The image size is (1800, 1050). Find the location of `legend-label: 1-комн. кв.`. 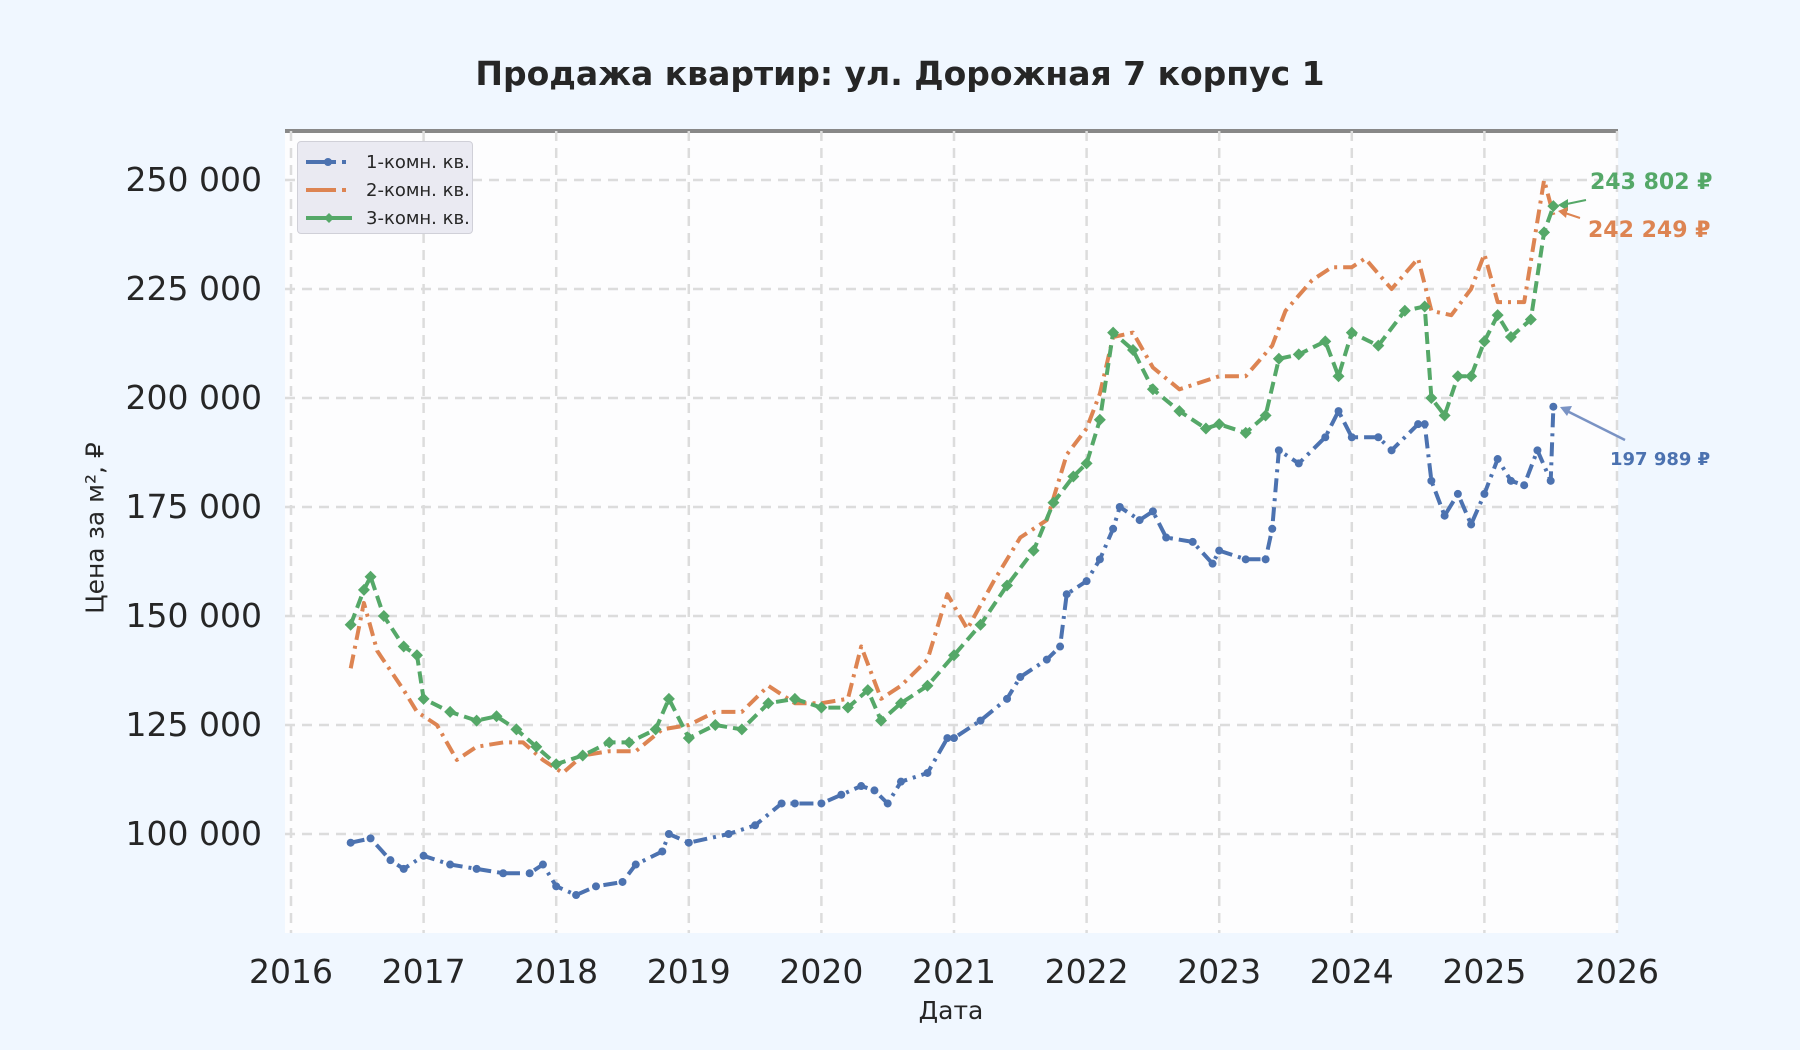

legend-label: 1-комн. кв. is located at coordinates (418, 162).